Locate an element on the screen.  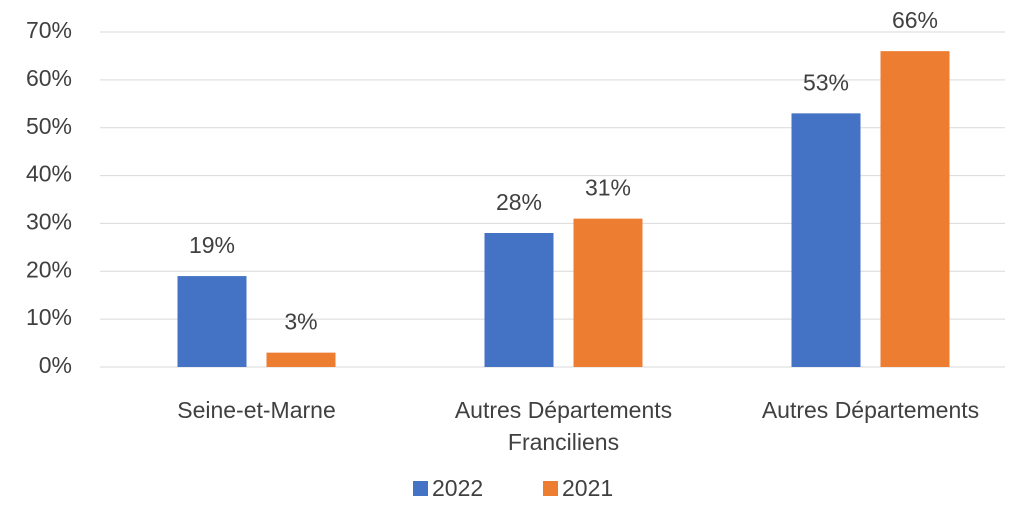
y-tick-label: 20% is located at coordinates (49, 269).